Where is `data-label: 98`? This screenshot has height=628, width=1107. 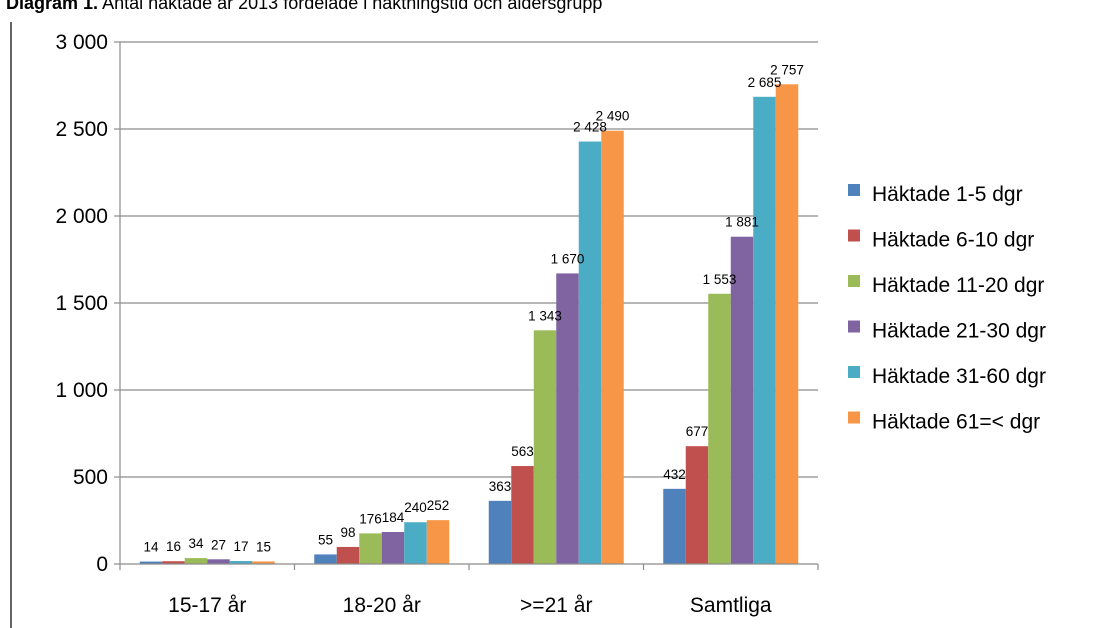 data-label: 98 is located at coordinates (347, 532).